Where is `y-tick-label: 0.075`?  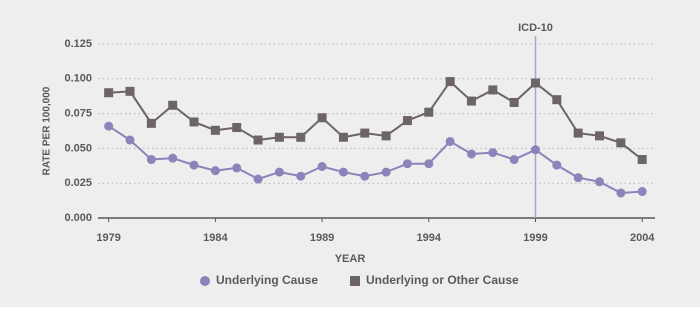 y-tick-label: 0.075 is located at coordinates (78, 114).